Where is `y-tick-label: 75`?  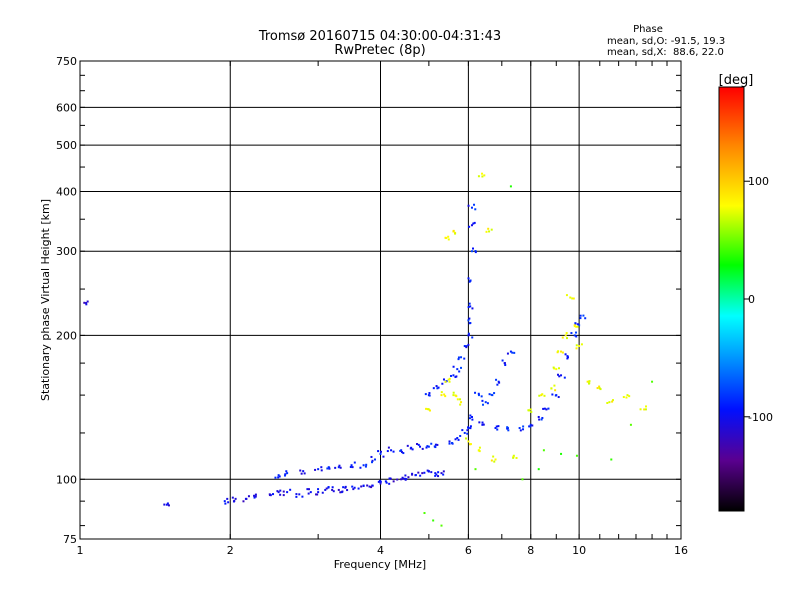 y-tick-label: 75 is located at coordinates (70, 539).